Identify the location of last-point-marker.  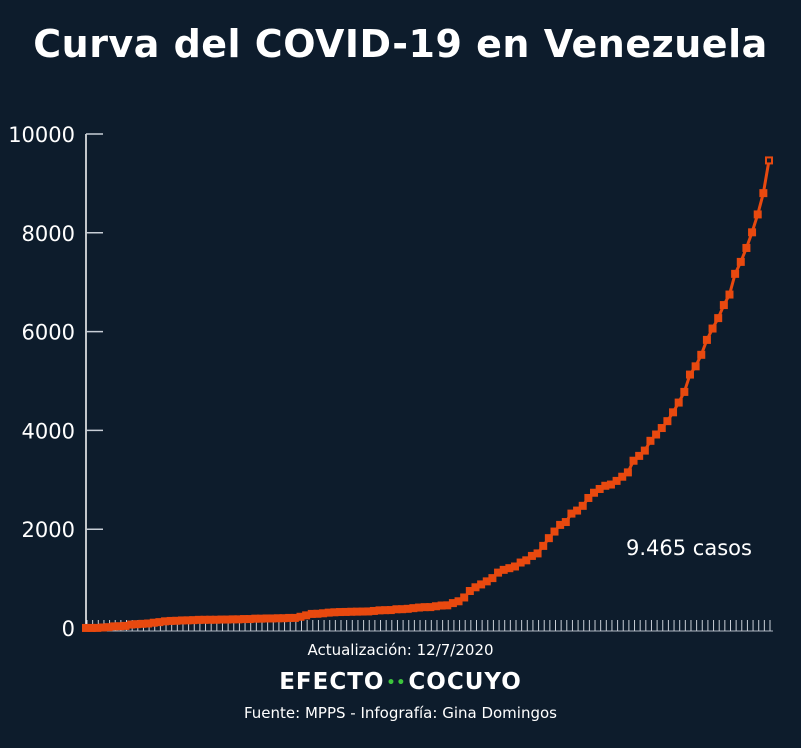
(769, 160).